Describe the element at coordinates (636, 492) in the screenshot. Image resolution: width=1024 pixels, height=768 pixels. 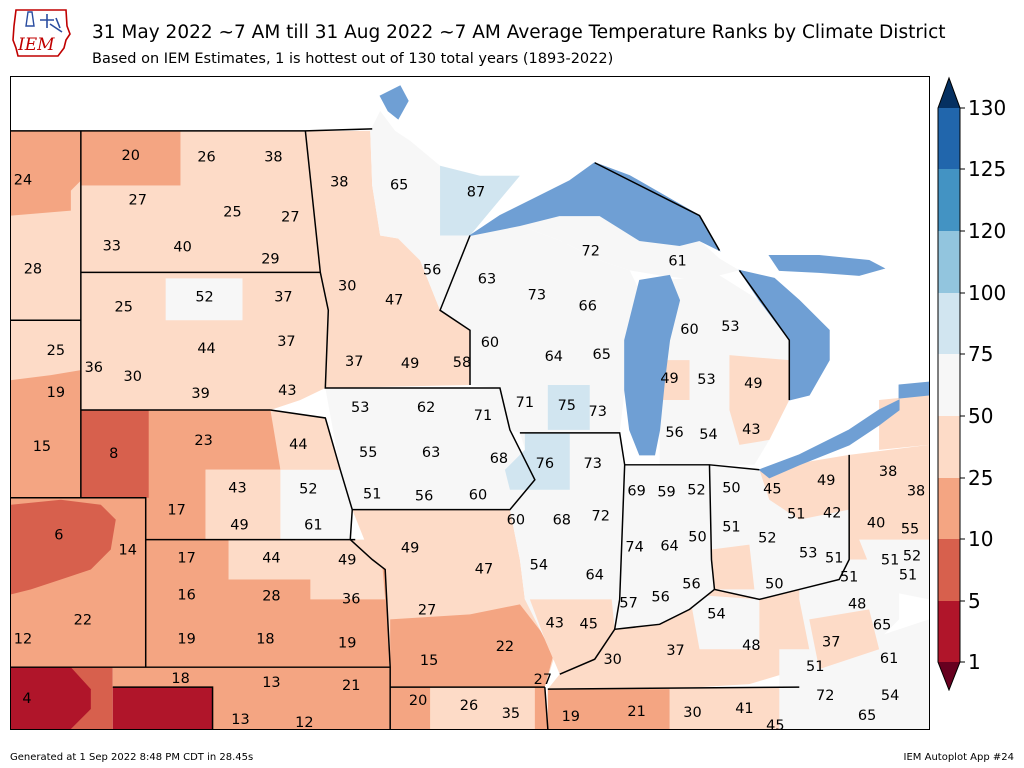
I see `district-rank-label: 69` at that location.